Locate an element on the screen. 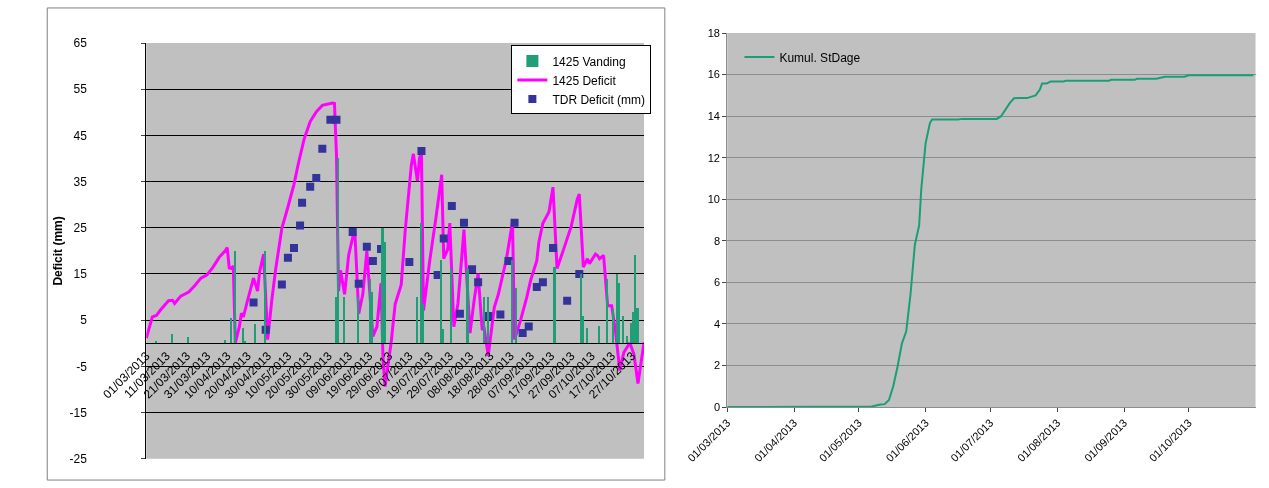  y-tick-label: 25 is located at coordinates (80, 227).